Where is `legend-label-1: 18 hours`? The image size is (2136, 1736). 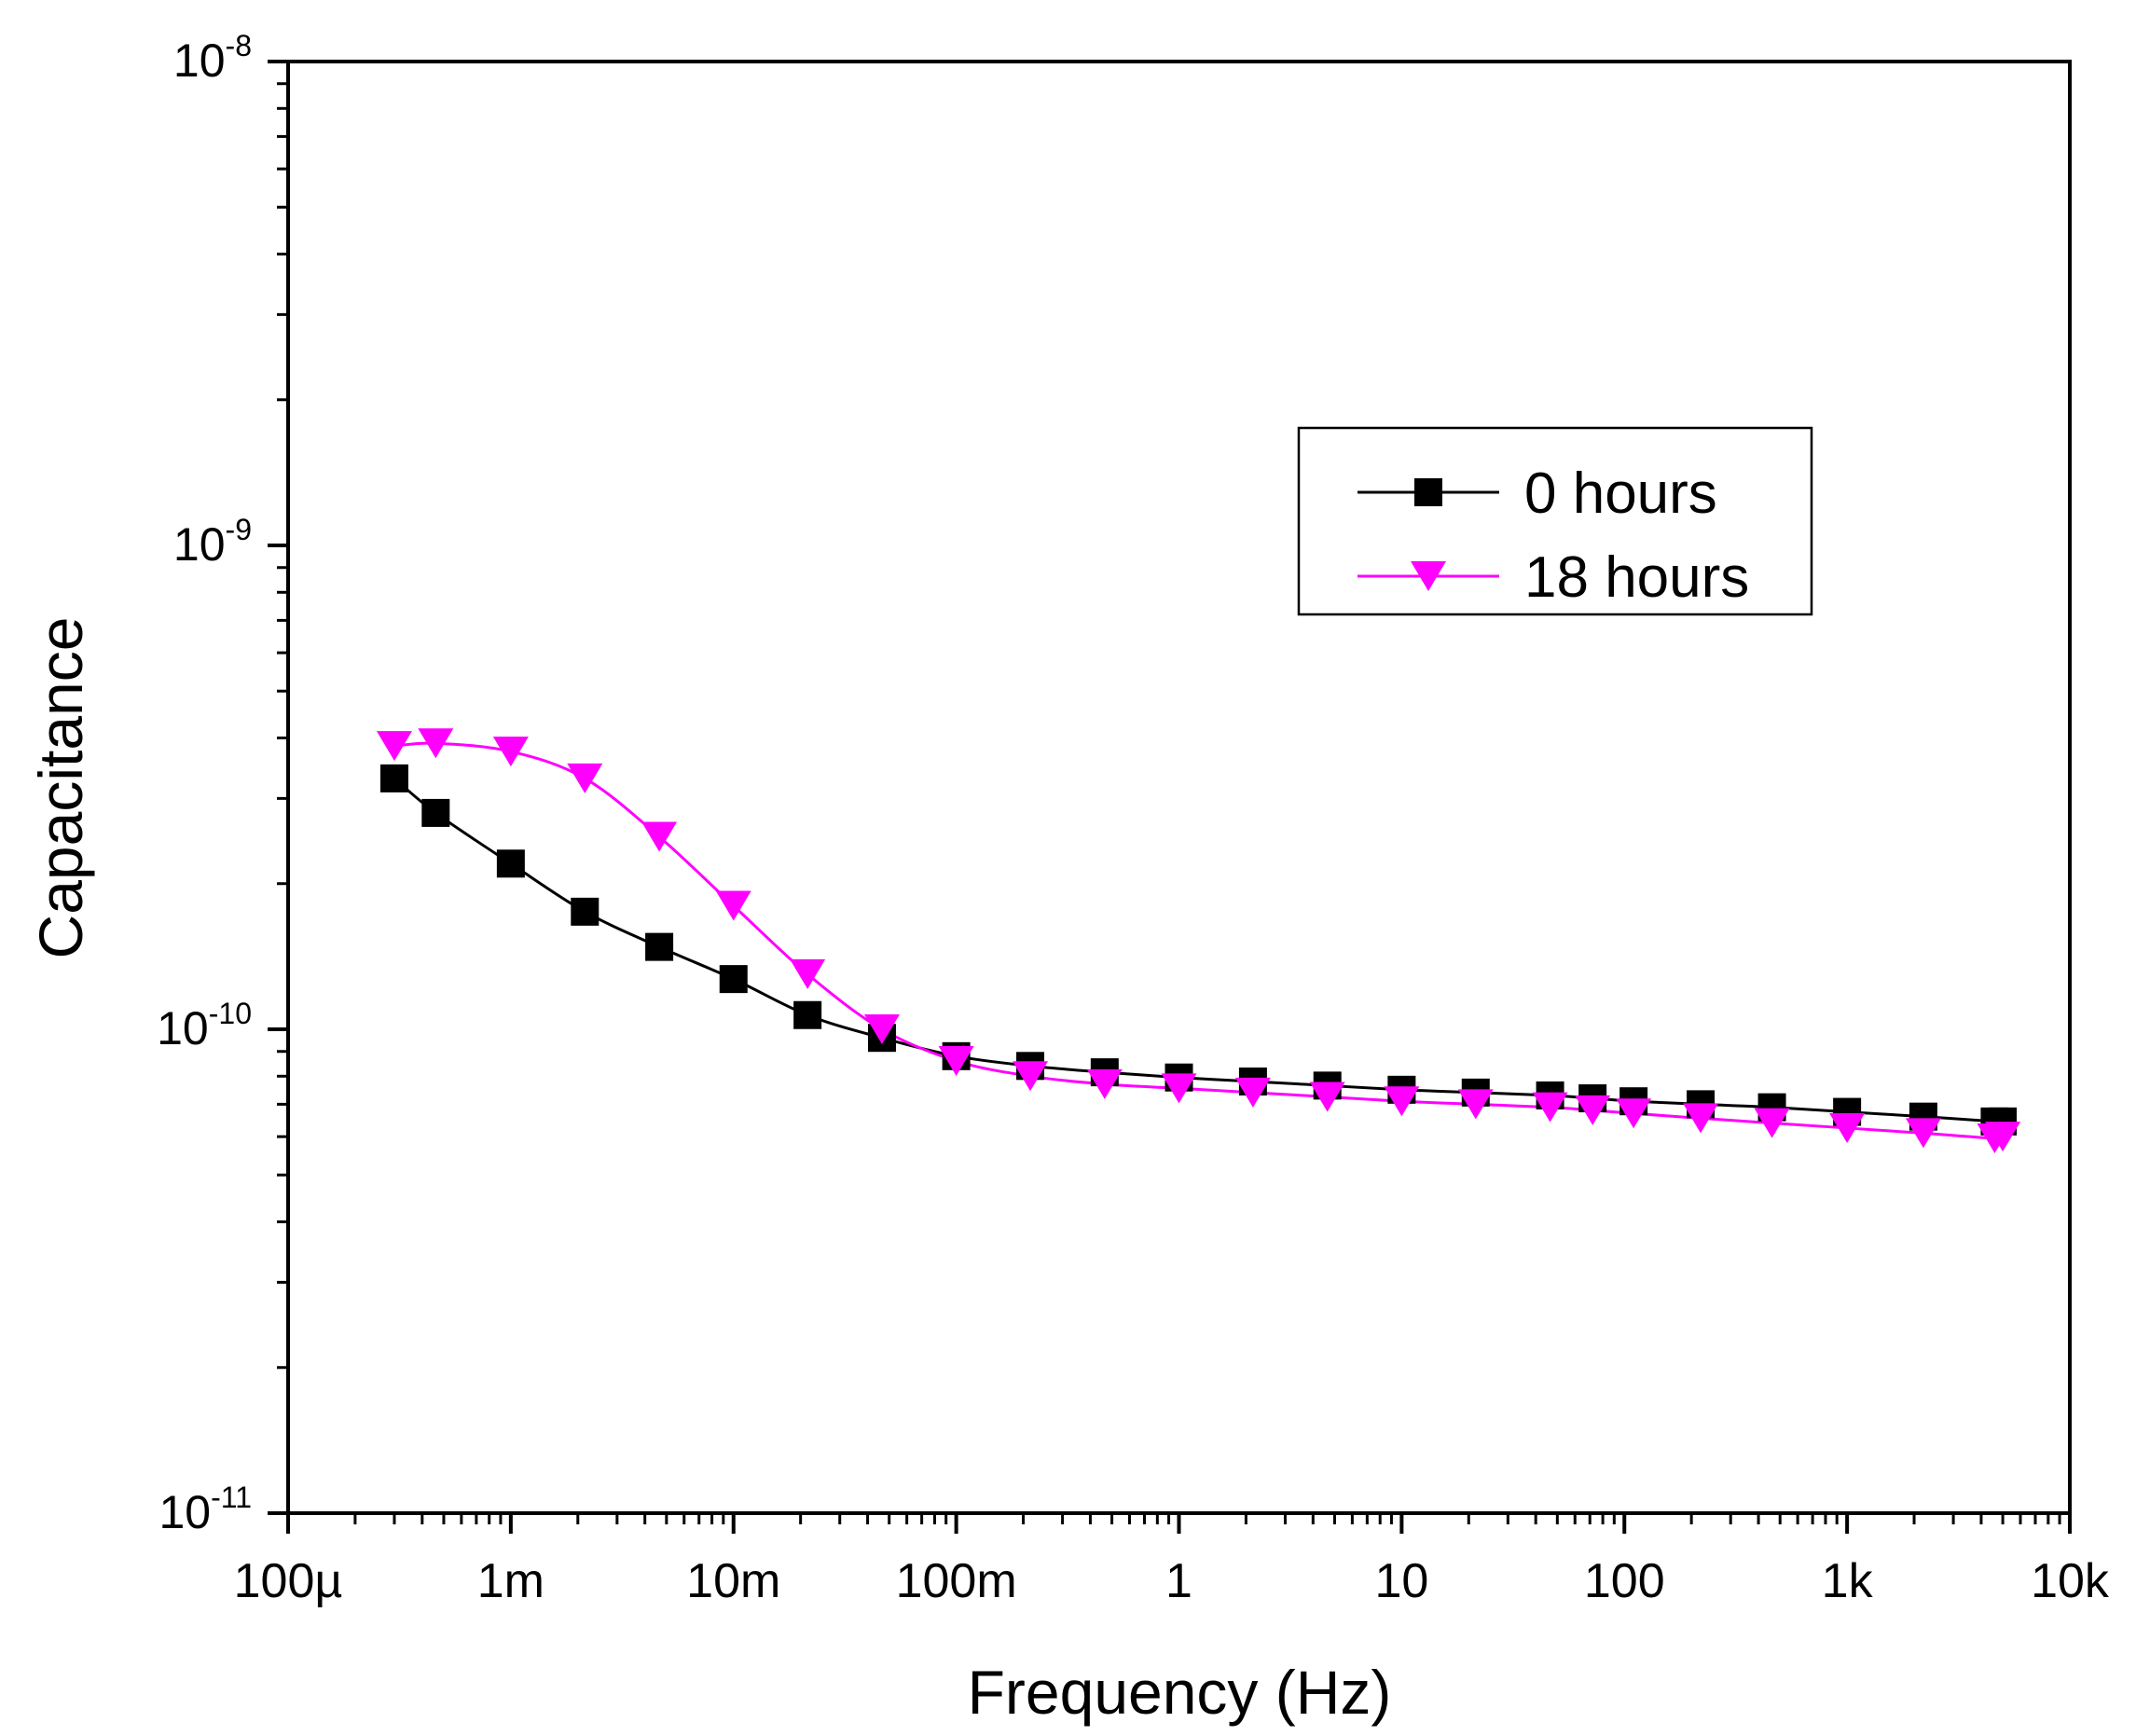 legend-label-1: 18 hours is located at coordinates (1636, 577).